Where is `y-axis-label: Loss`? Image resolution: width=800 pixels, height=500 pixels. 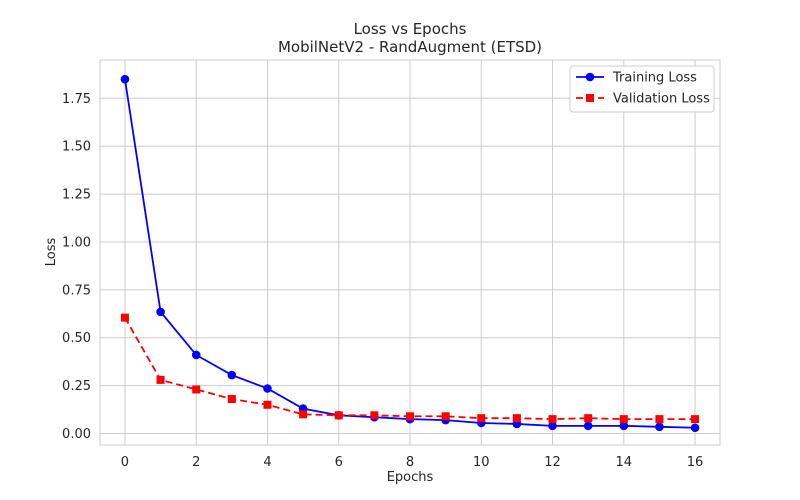 y-axis-label: Loss is located at coordinates (51, 252).